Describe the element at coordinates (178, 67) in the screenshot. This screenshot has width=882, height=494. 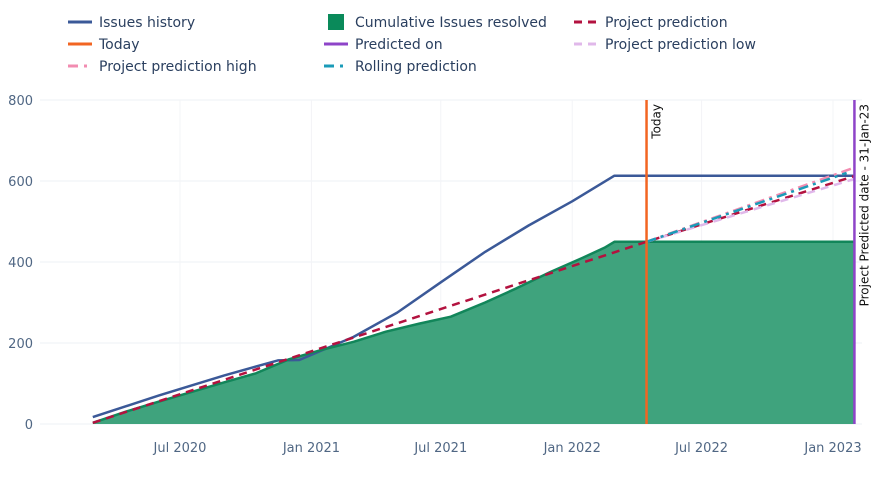
I see `legend-label: Project prediction high` at that location.